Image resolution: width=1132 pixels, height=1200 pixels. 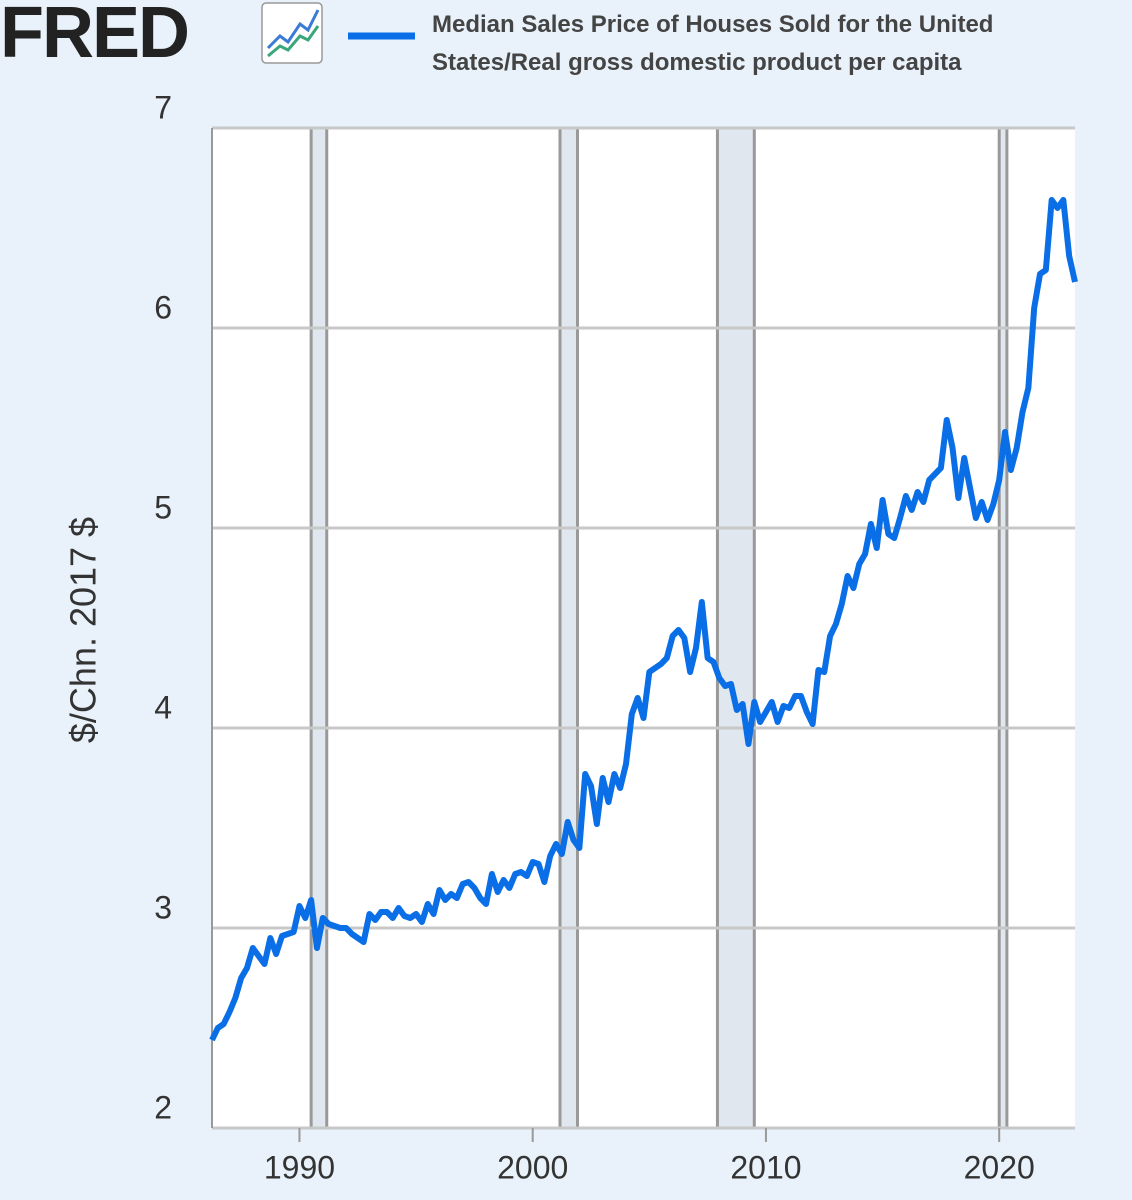 I want to click on x-tick-label: 2000, so click(x=532, y=1167).